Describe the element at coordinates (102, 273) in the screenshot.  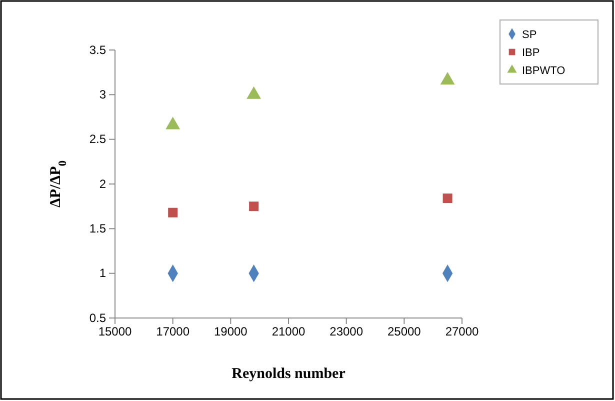
I see `y-tick-label: 1` at that location.